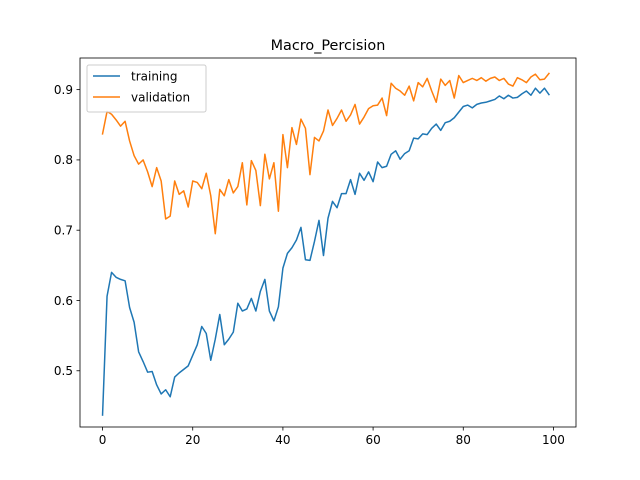 The width and height of the screenshot is (640, 480). Describe the element at coordinates (103, 440) in the screenshot. I see `x-tick-label: 0` at that location.